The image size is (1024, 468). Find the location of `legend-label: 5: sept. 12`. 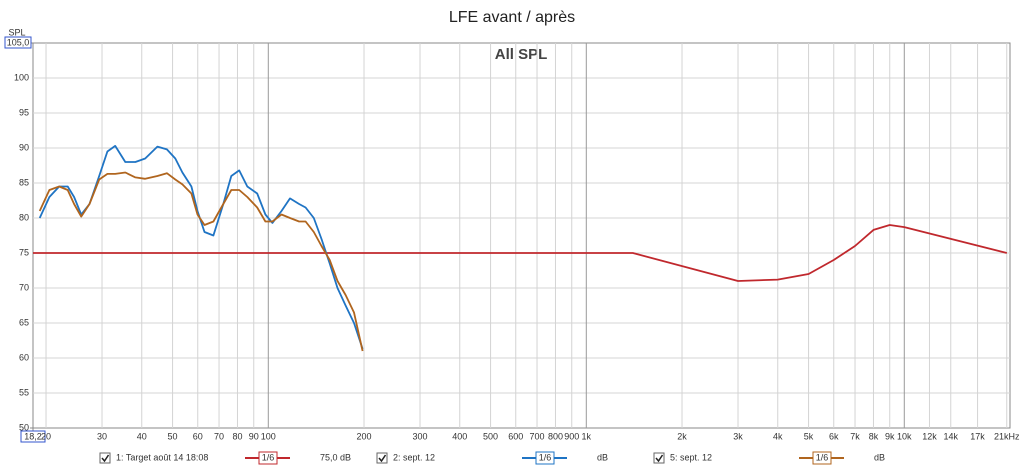

legend-label: 5: sept. 12 is located at coordinates (691, 457).